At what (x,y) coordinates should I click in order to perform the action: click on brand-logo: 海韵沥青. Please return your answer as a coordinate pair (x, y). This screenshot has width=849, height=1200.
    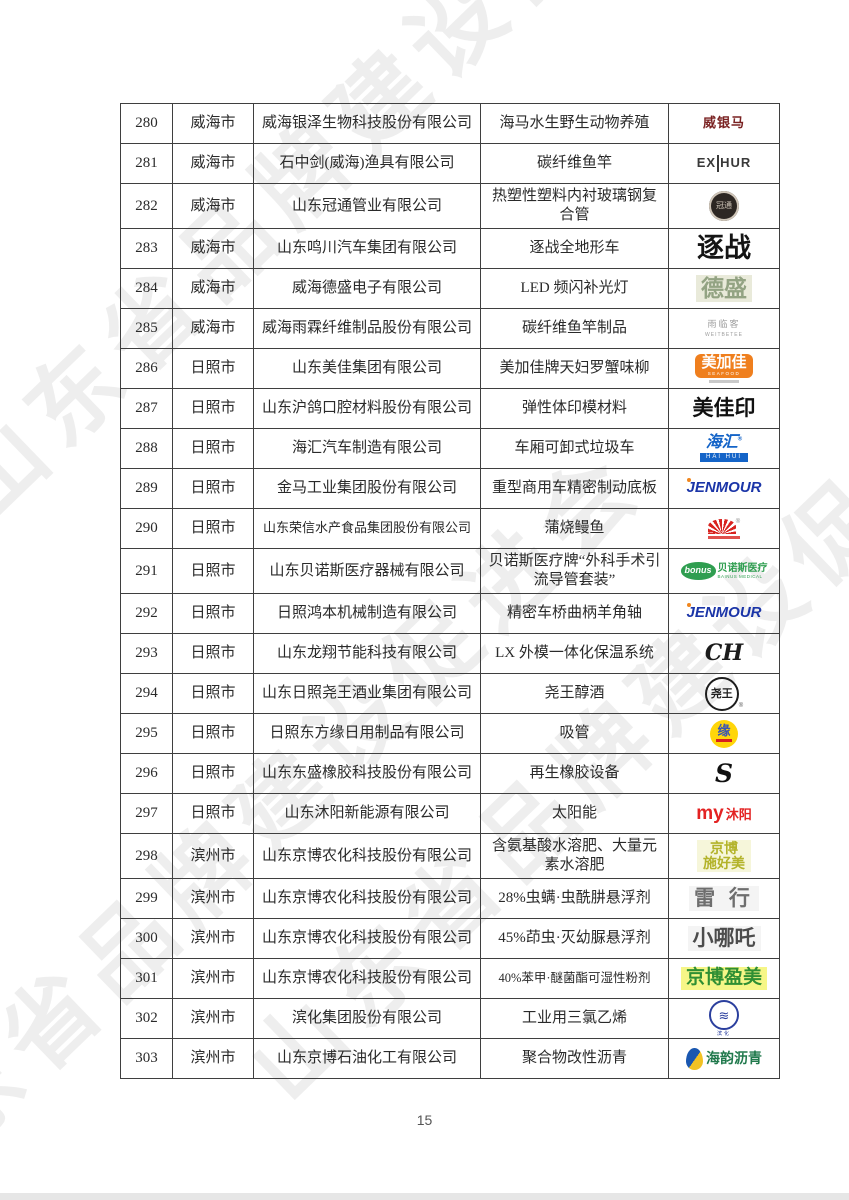
    Looking at the image, I should click on (724, 1058).